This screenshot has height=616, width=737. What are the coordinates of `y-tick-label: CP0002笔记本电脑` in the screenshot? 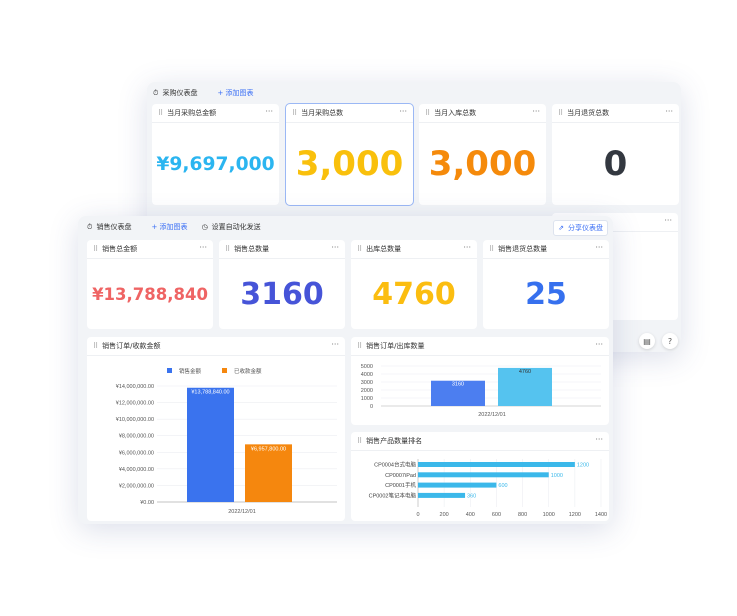 It's located at (393, 495).